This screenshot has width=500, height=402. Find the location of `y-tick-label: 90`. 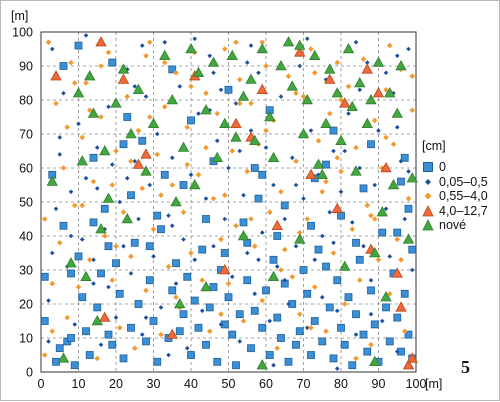

y-tick-label: 90 is located at coordinates (26, 67).